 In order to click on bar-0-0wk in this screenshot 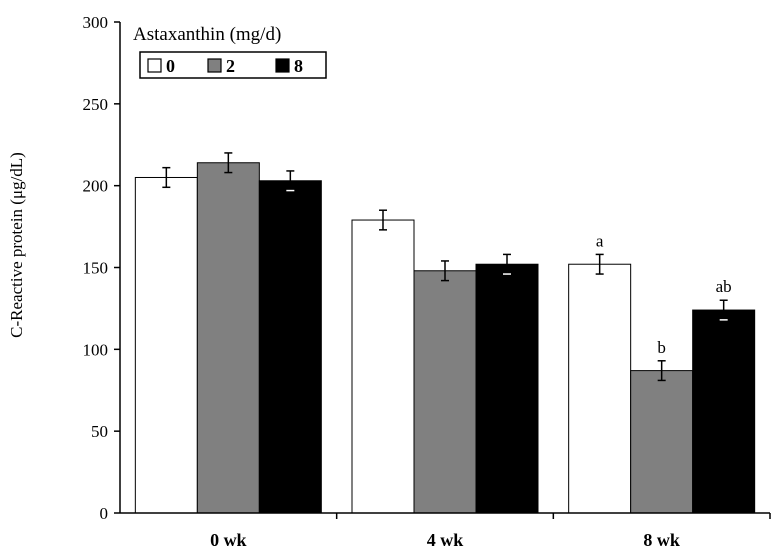, I will do `click(166, 345)`.